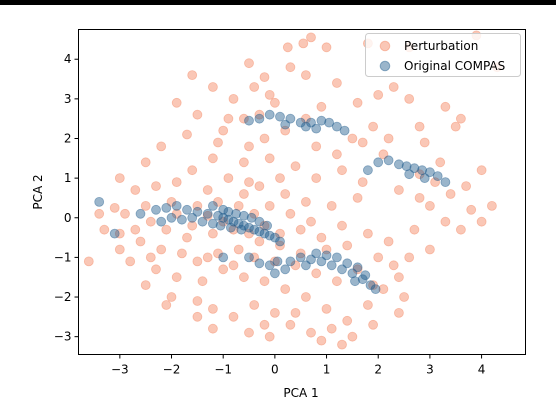 Image resolution: width=556 pixels, height=400 pixels. Describe the element at coordinates (120, 370) in the screenshot. I see `x-tick-label: −3` at that location.